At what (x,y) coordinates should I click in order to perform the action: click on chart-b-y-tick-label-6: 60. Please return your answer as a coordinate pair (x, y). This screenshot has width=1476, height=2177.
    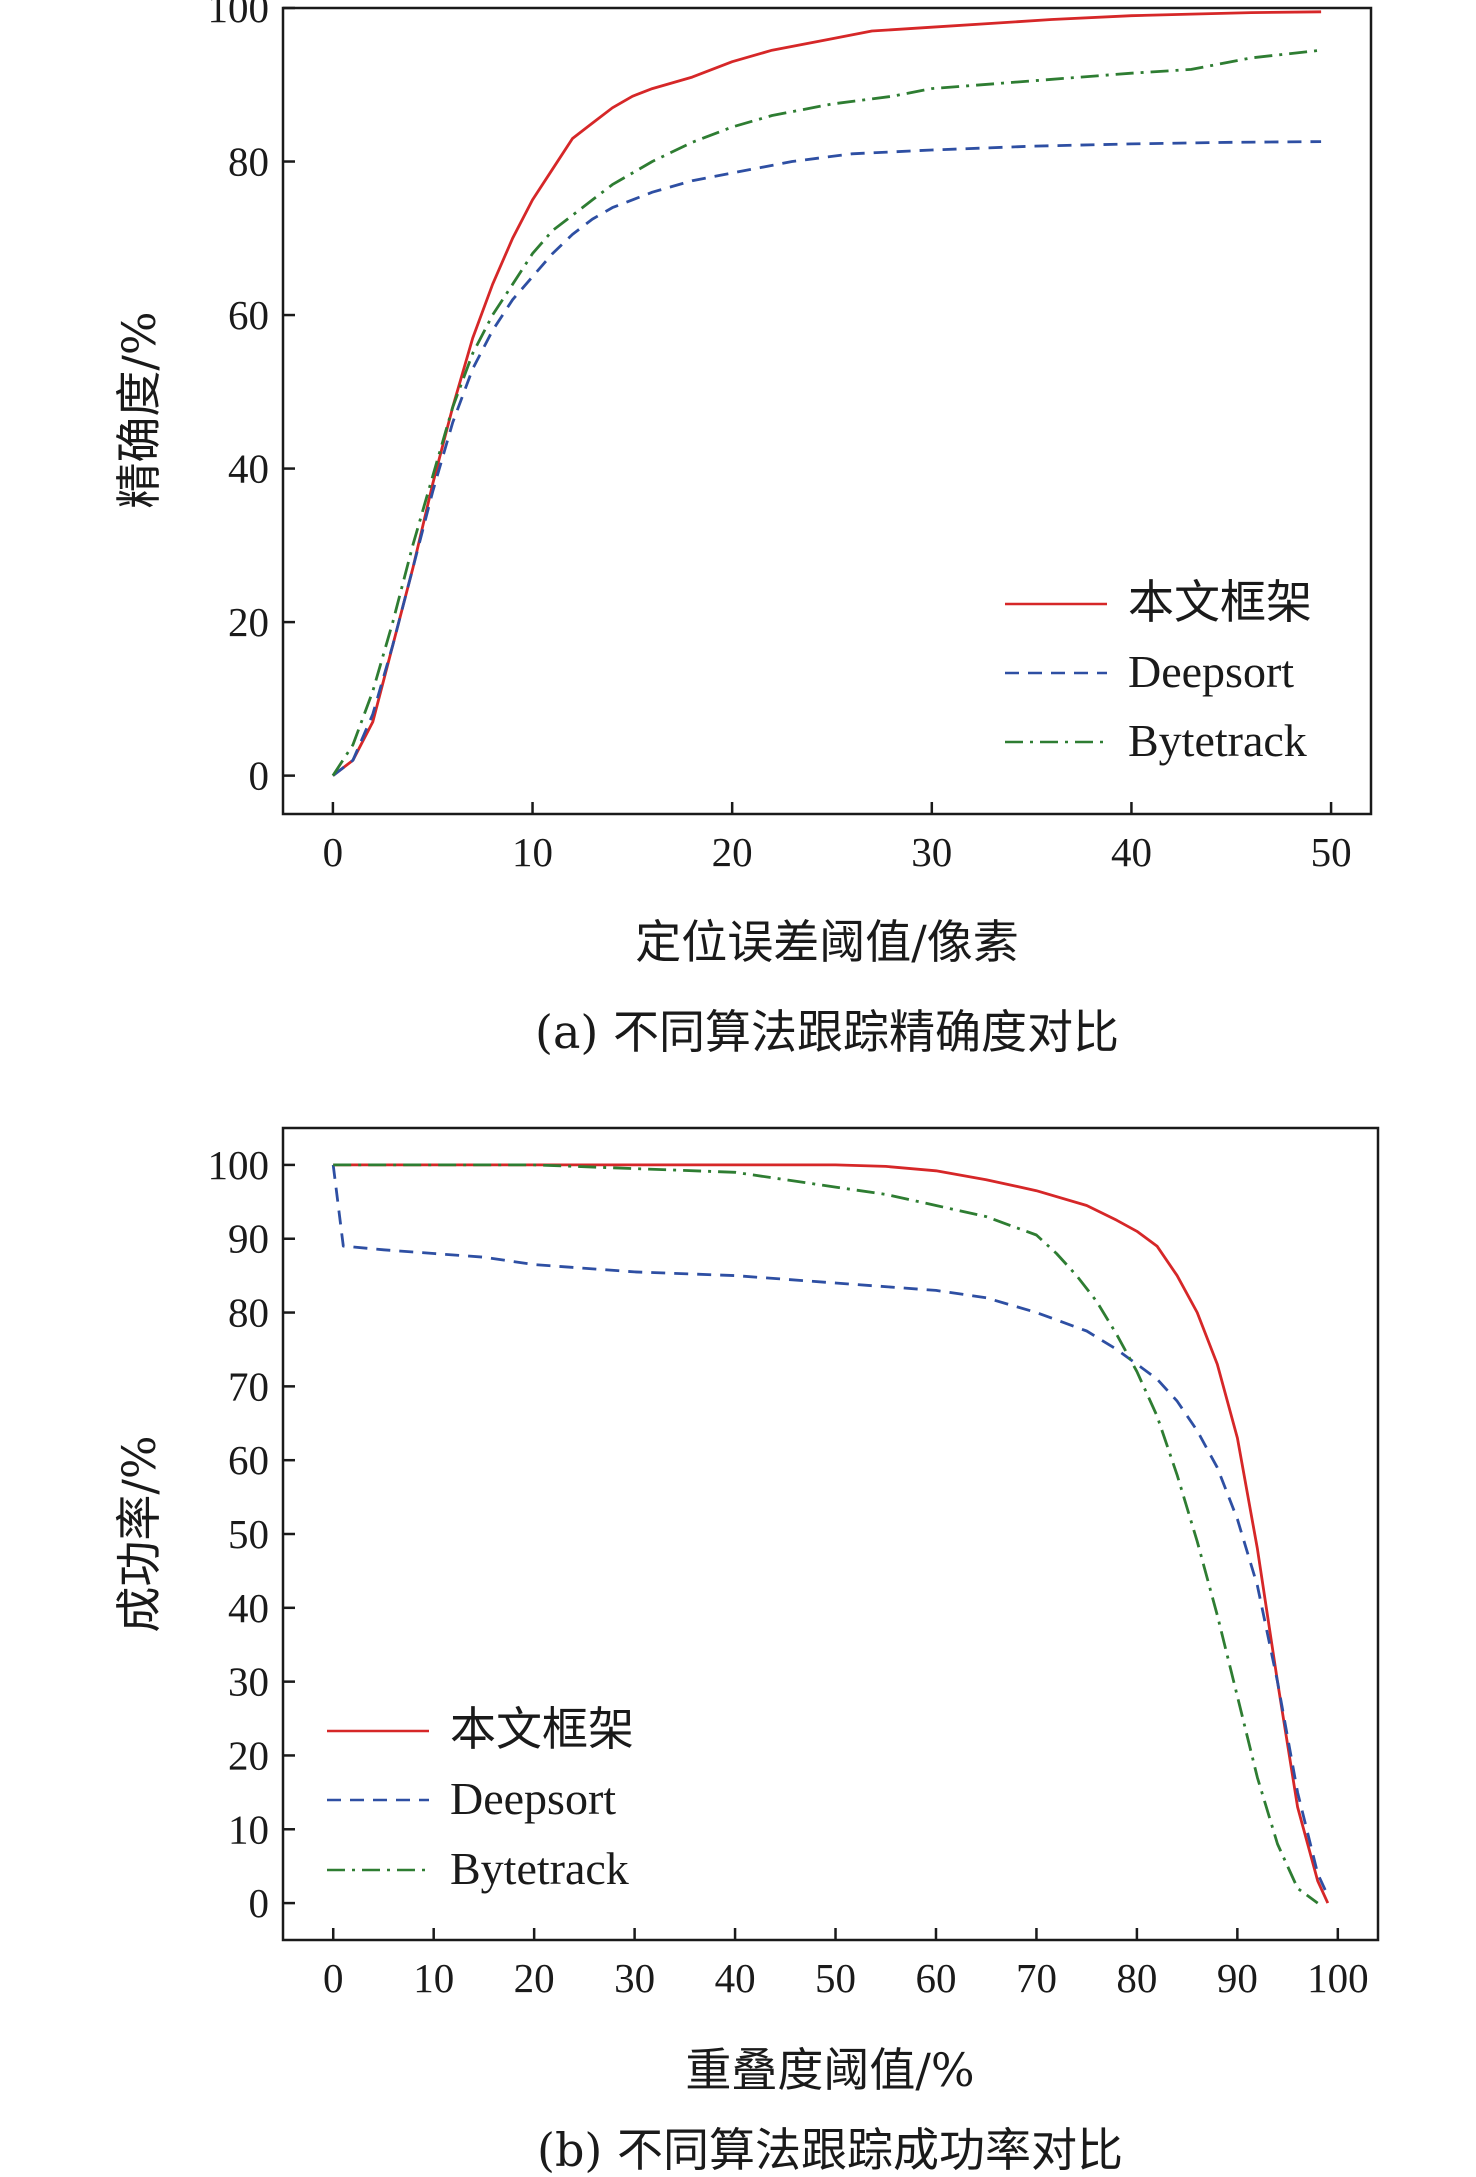
    Looking at the image, I should click on (248, 1460).